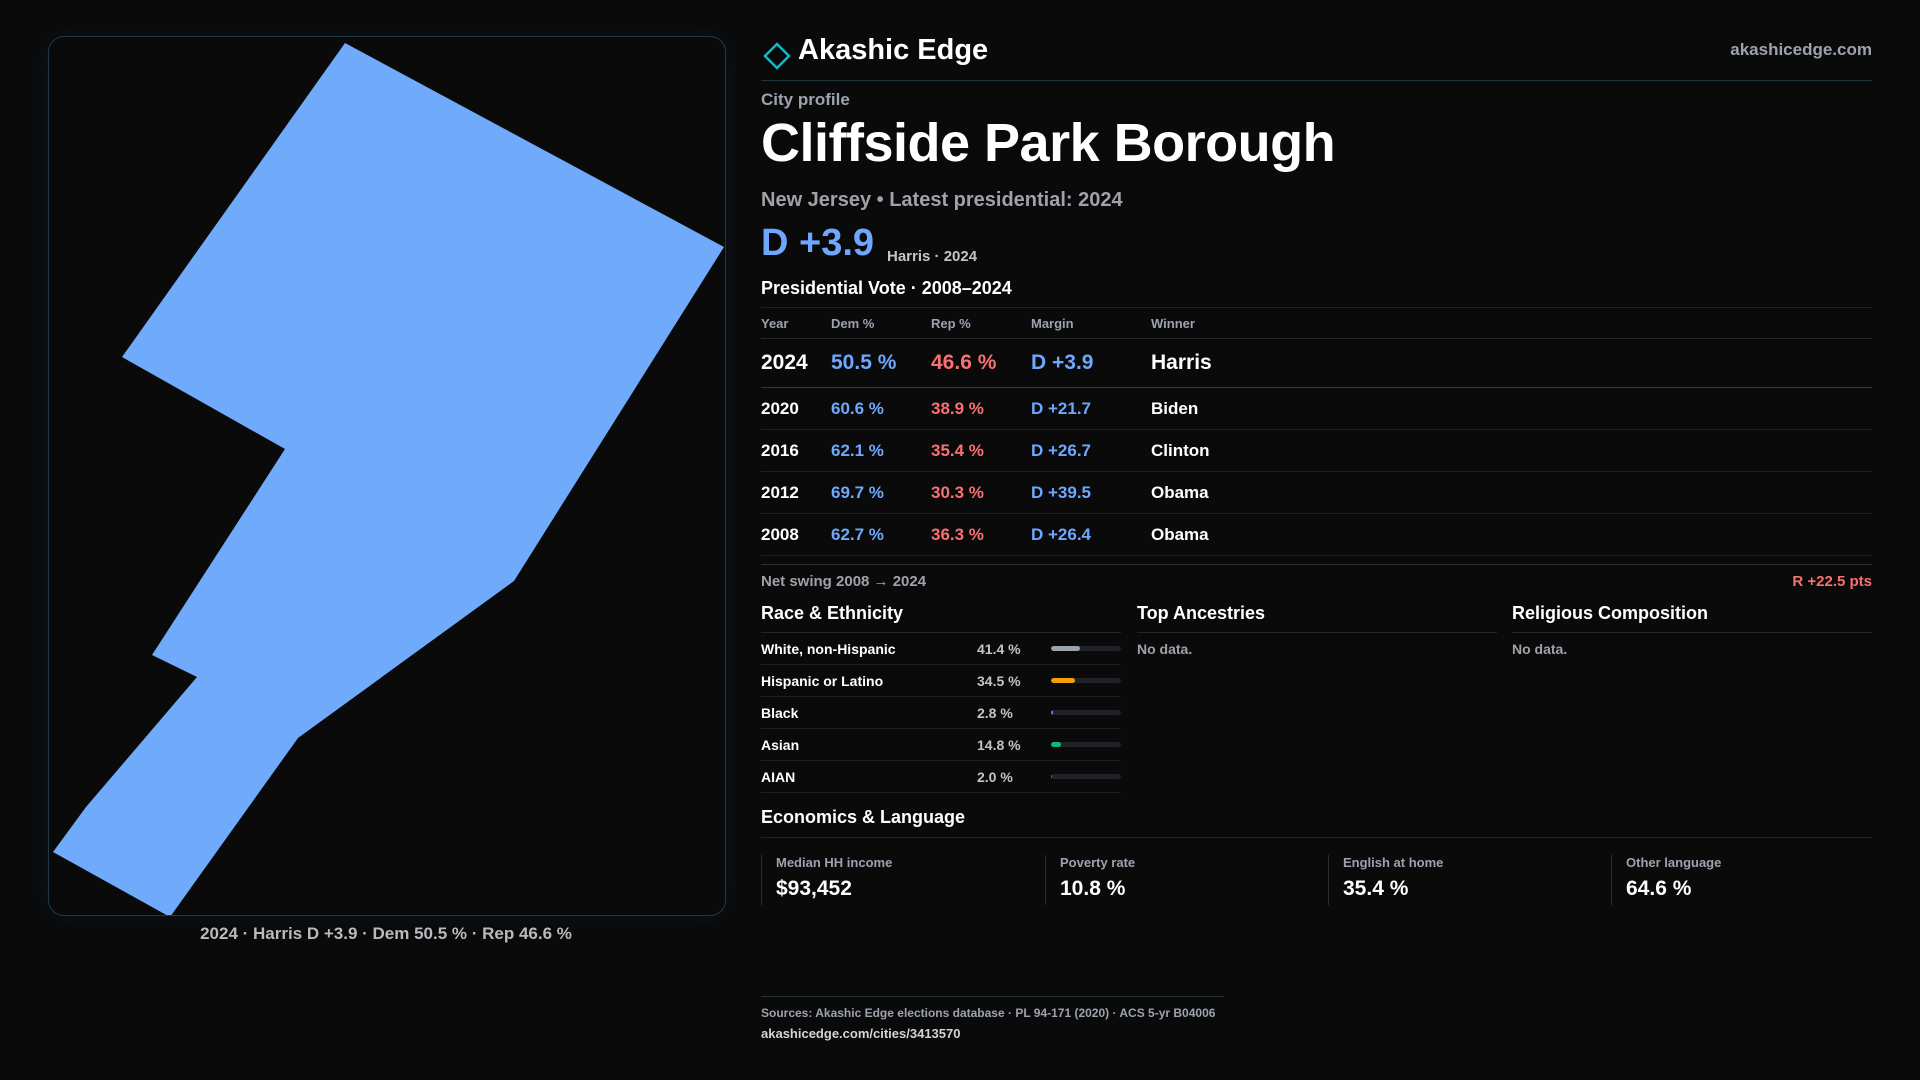 This screenshot has height=1080, width=1920. What do you see at coordinates (941, 745) in the screenshot?
I see `race-row: Asian 14.8 %` at bounding box center [941, 745].